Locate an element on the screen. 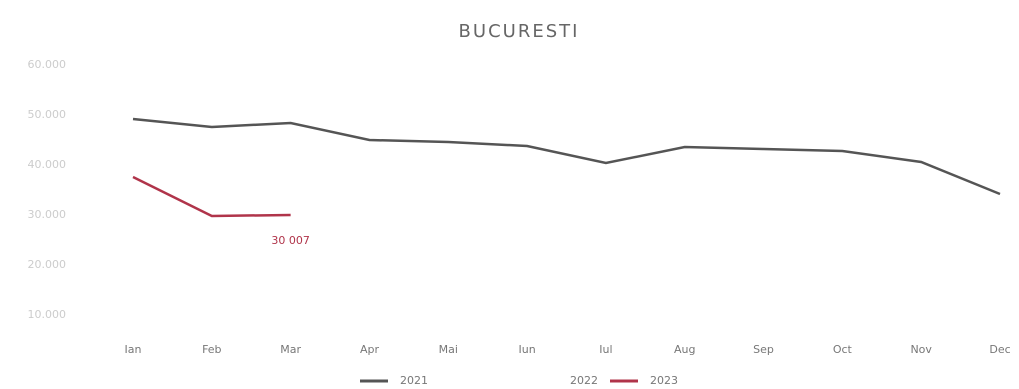  y-tick-label: 60.000 is located at coordinates (47, 64).